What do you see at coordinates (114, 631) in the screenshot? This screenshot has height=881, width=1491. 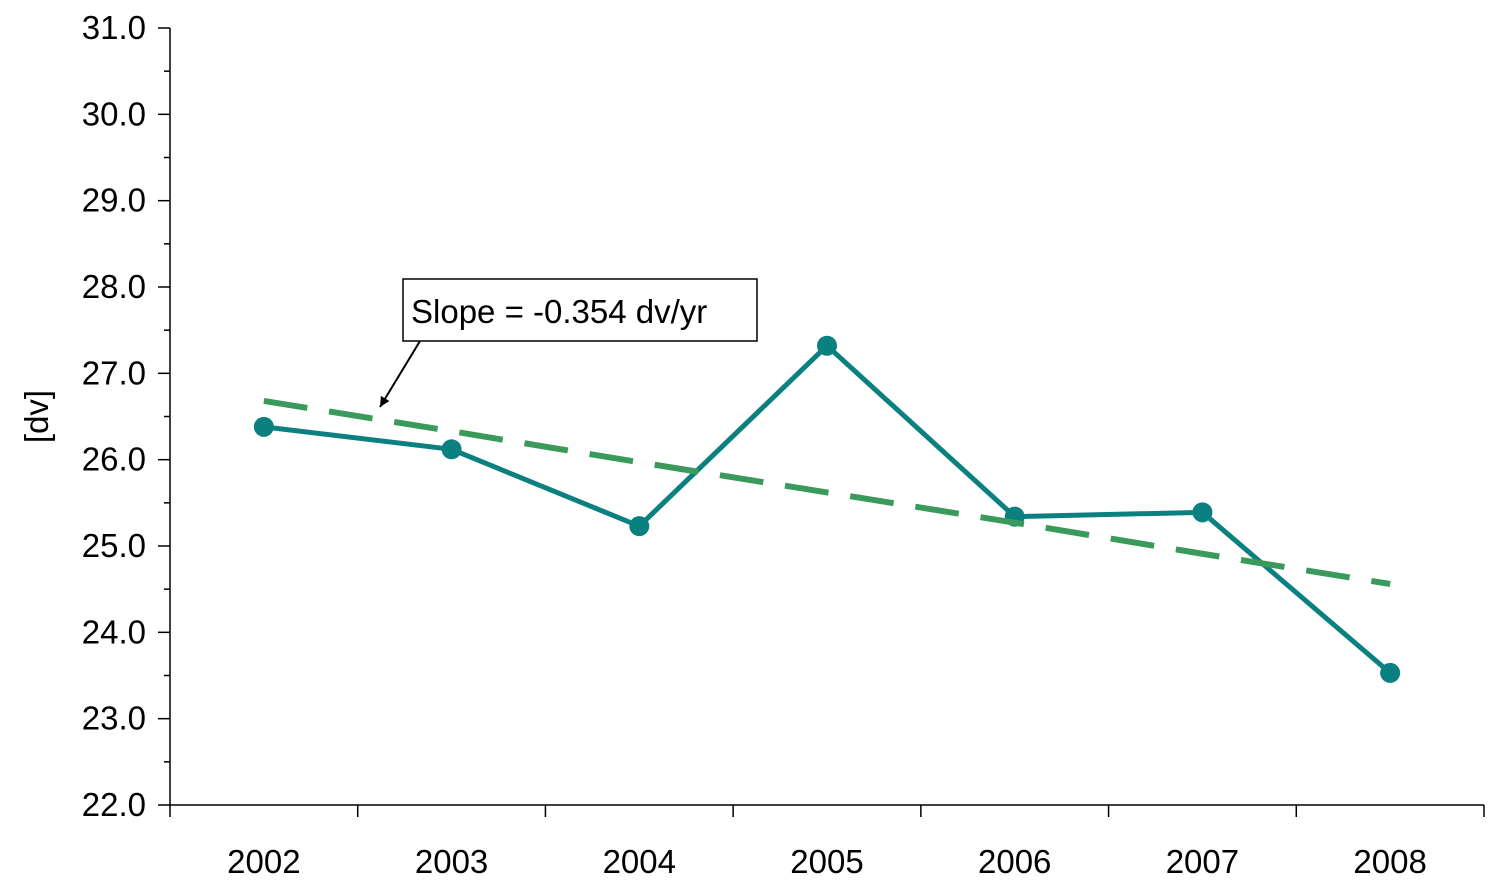 I see `y-tick-label: 24.0` at bounding box center [114, 631].